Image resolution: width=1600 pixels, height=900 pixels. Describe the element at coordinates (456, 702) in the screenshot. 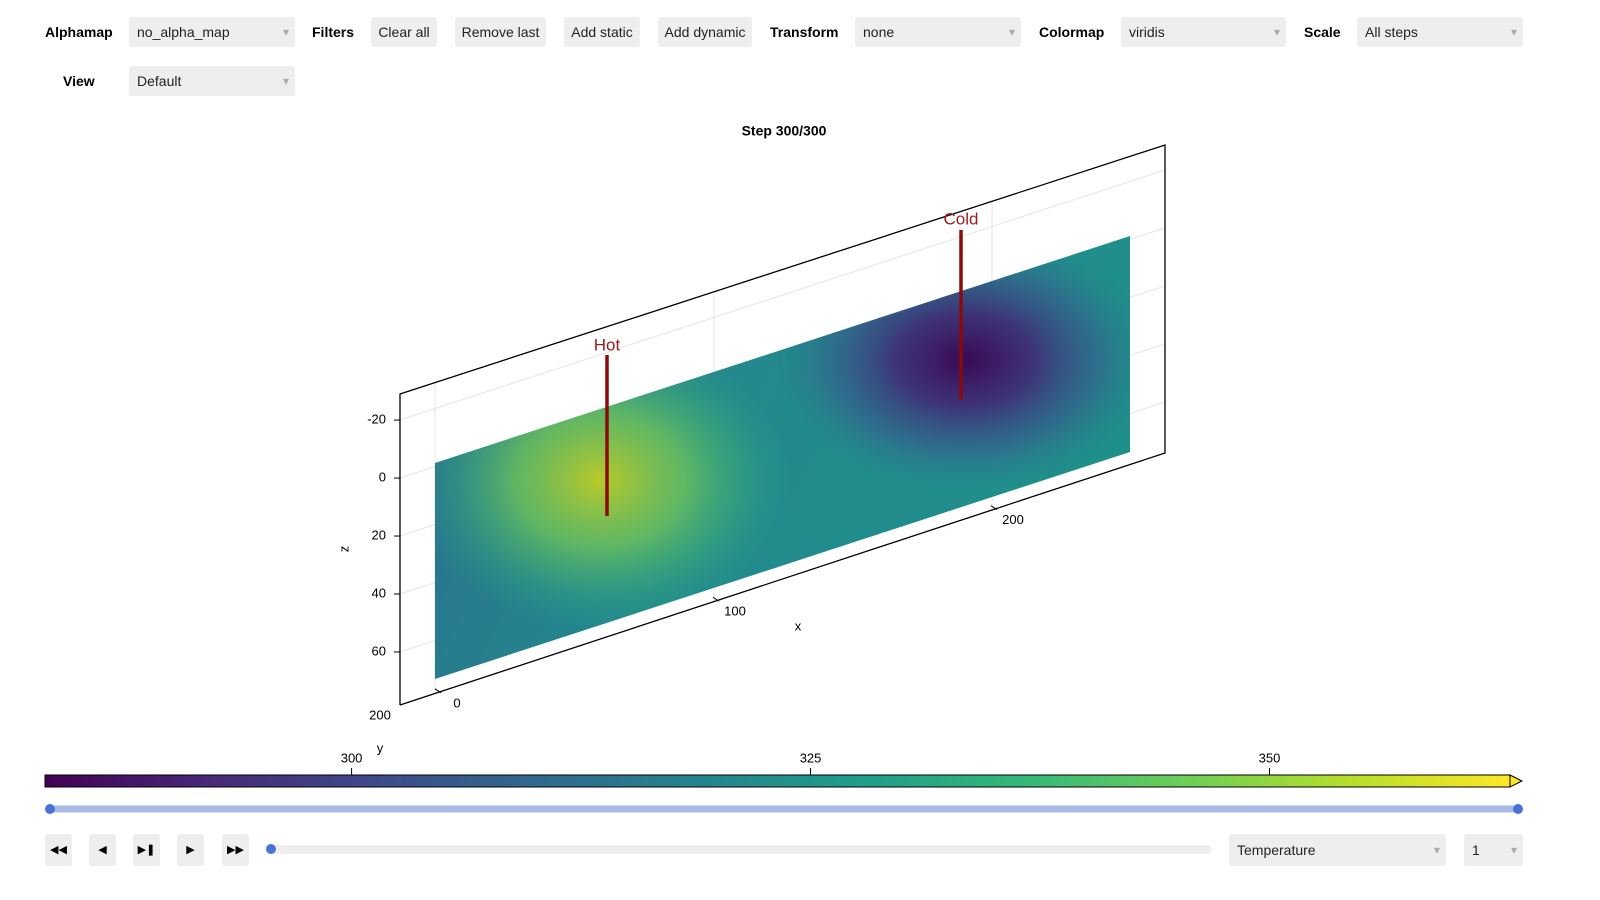

I see `x-tick-label: 0` at that location.